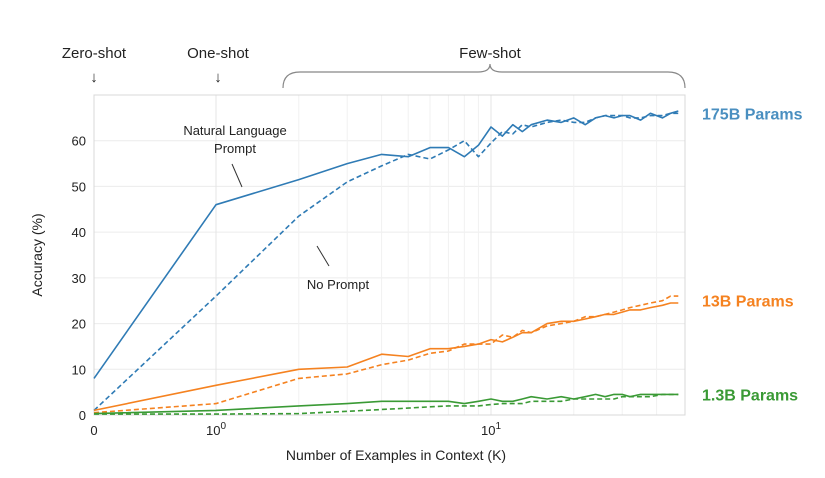  Describe the element at coordinates (484, 76) in the screenshot. I see `few-shot-brace-icon` at that location.